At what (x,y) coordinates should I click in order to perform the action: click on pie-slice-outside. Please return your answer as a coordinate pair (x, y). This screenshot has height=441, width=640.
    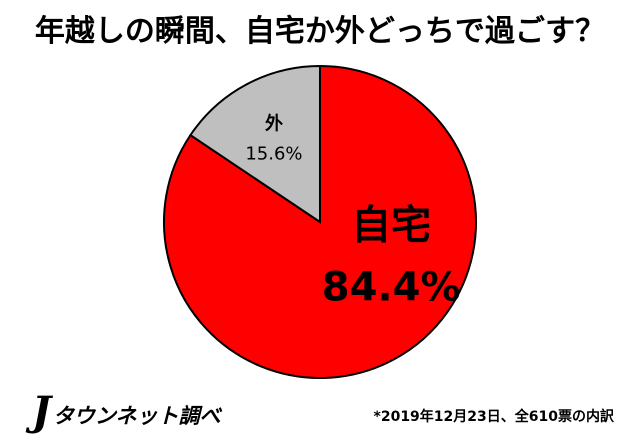
    Looking at the image, I should click on (255, 144).